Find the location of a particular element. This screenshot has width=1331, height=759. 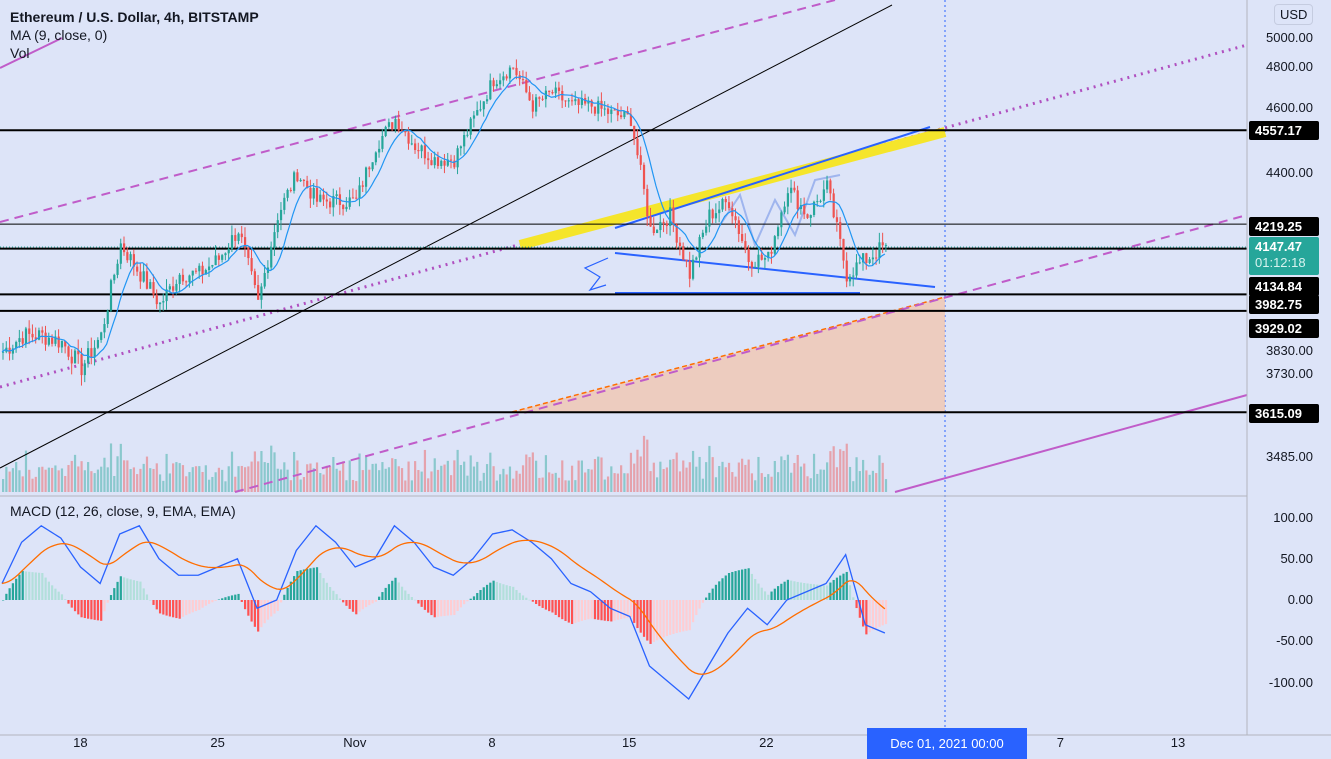

price-level-tag: 4557.17 is located at coordinates (1284, 130).